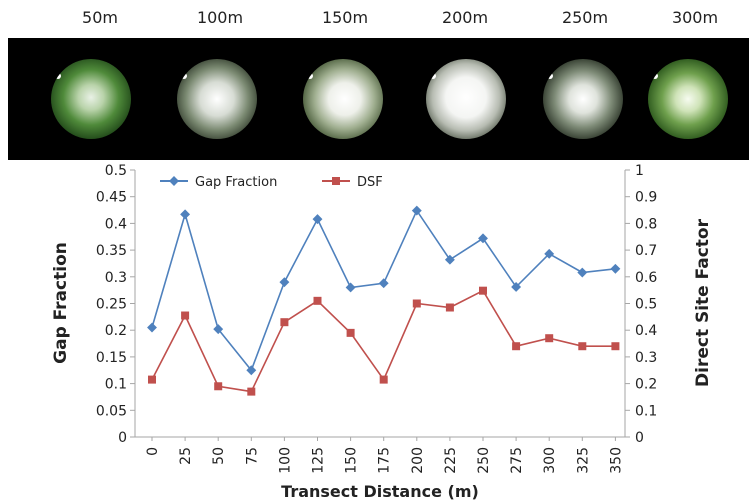 The height and width of the screenshot is (501, 749). Describe the element at coordinates (91, 99) in the screenshot. I see `fisheye-photo-50m` at that location.